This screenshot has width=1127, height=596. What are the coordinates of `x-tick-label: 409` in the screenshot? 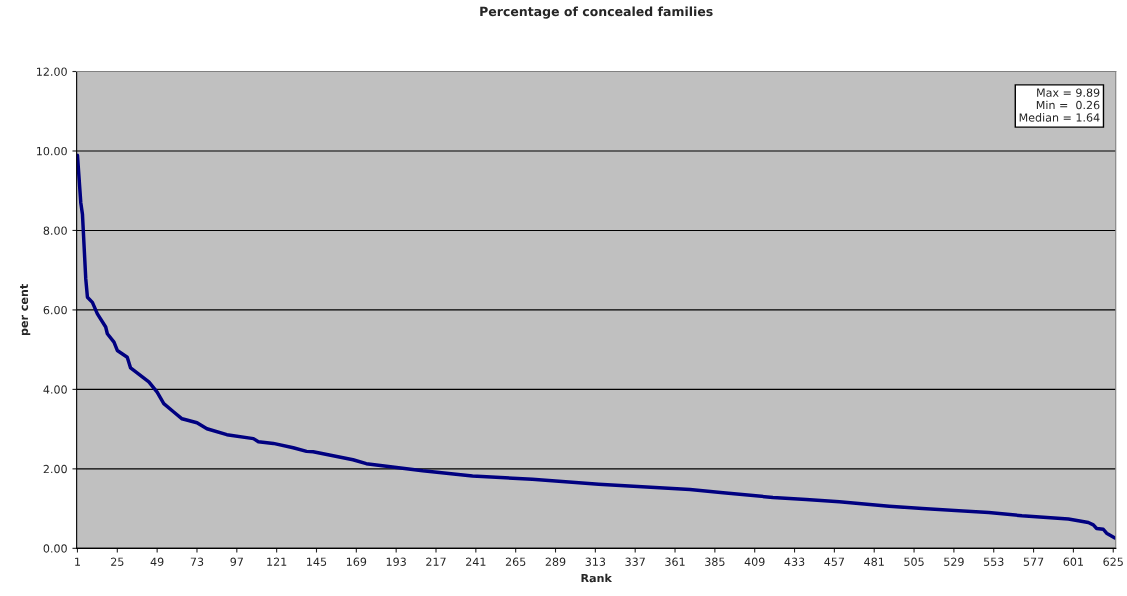 It's located at (754, 561).